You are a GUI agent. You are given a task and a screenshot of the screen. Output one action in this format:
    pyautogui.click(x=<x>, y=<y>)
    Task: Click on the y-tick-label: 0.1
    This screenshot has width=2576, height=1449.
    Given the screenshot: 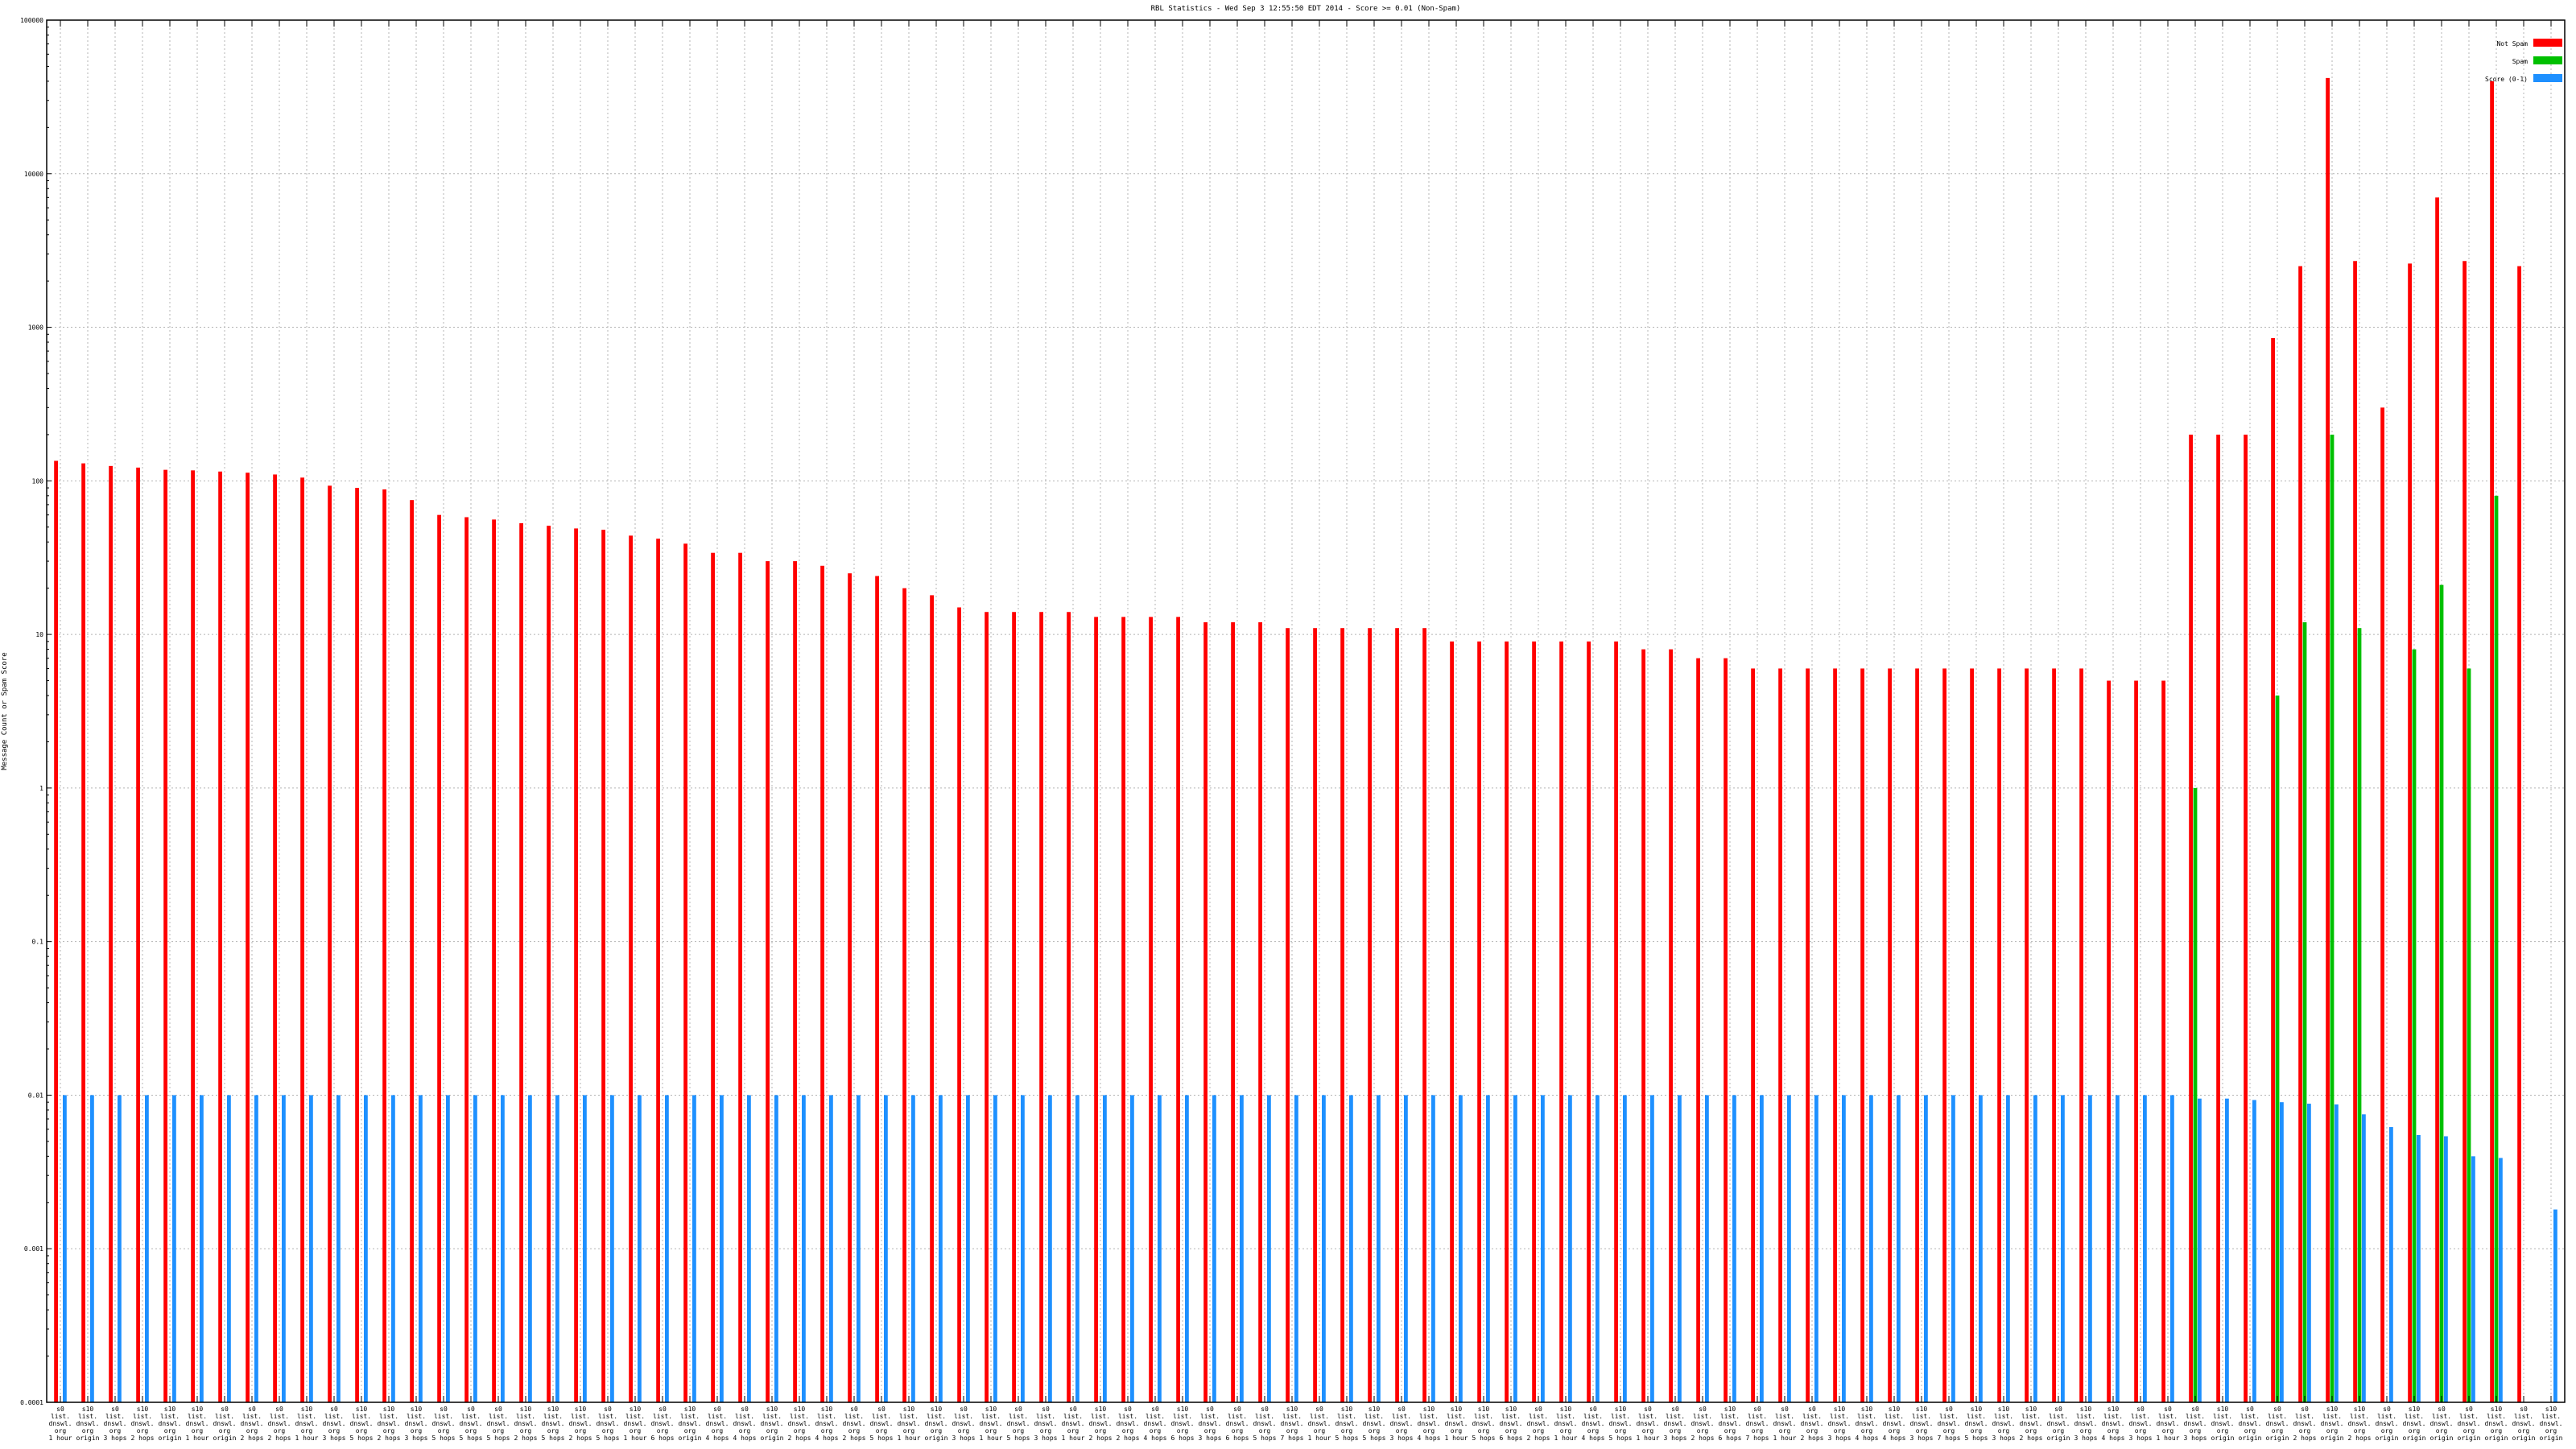 What is the action you would take?
    pyautogui.click(x=38, y=942)
    